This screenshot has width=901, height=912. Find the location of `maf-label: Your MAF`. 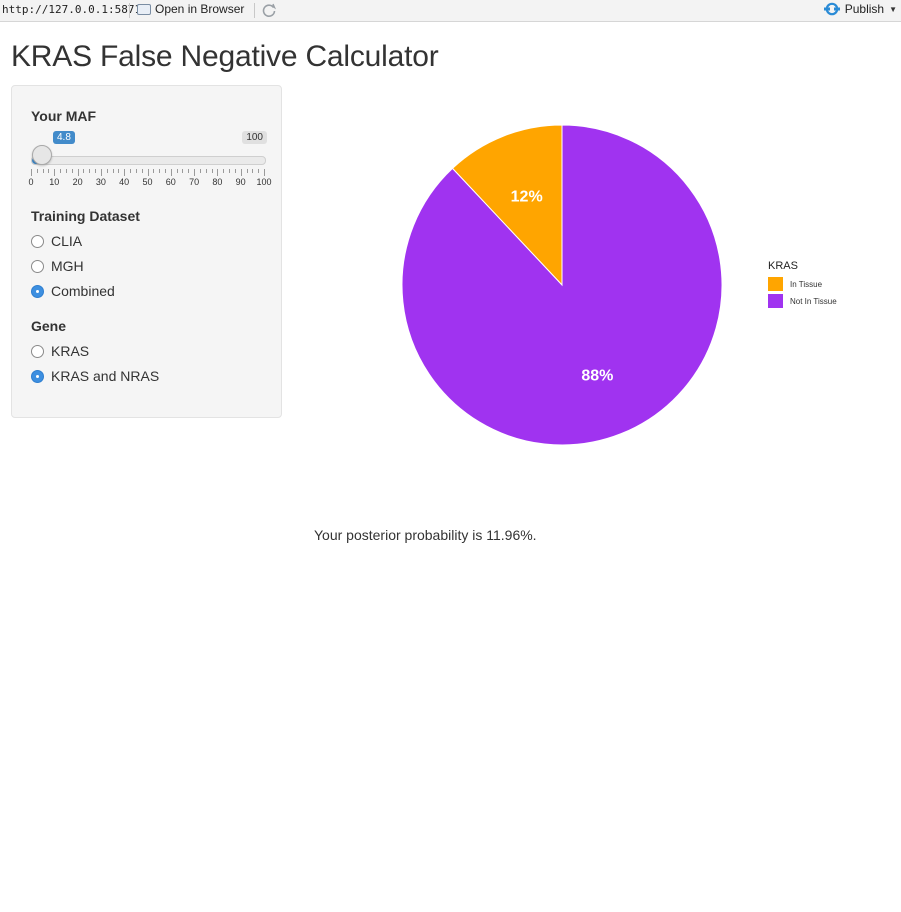

maf-label: Your MAF is located at coordinates (64, 116).